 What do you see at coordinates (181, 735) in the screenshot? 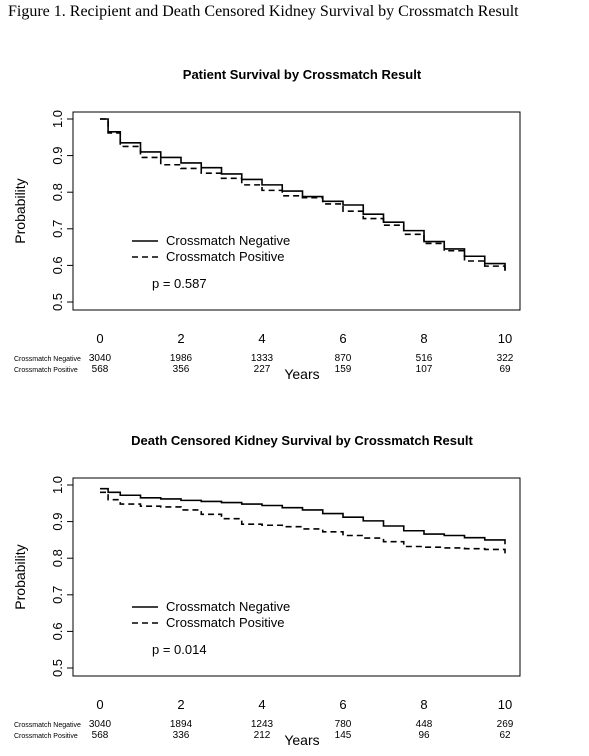
I see `risk-count: 336` at bounding box center [181, 735].